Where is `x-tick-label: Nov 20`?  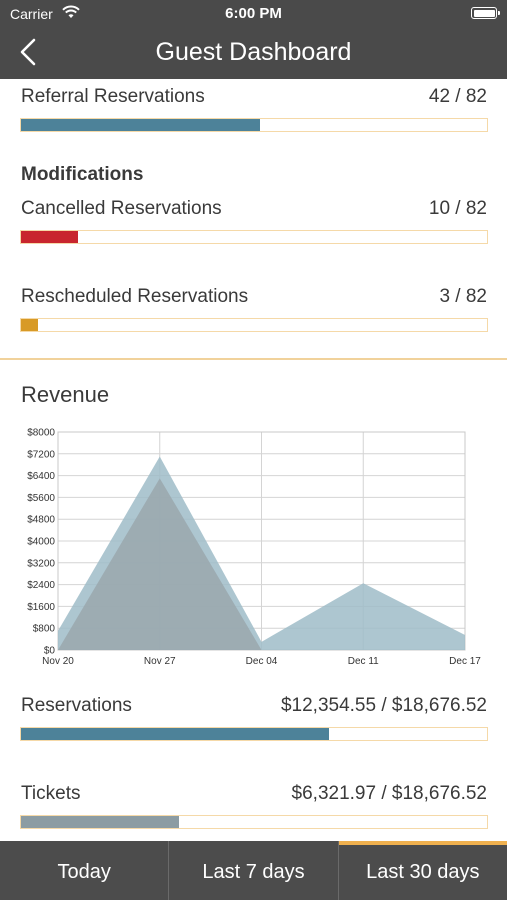 x-tick-label: Nov 20 is located at coordinates (58, 661).